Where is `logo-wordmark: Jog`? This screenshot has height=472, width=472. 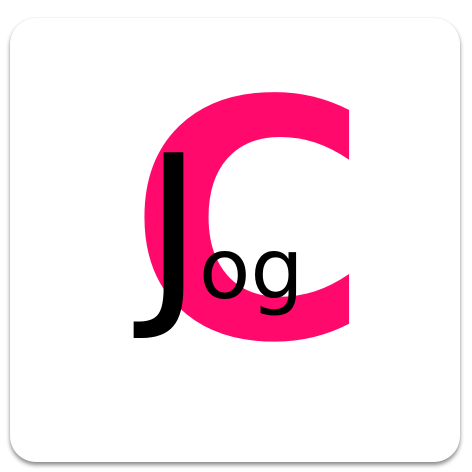 logo-wordmark: Jog is located at coordinates (224, 230).